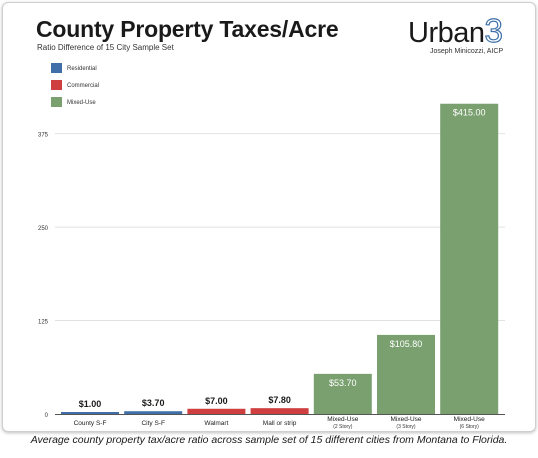  What do you see at coordinates (43, 229) in the screenshot?
I see `y-tick-label: 250` at bounding box center [43, 229].